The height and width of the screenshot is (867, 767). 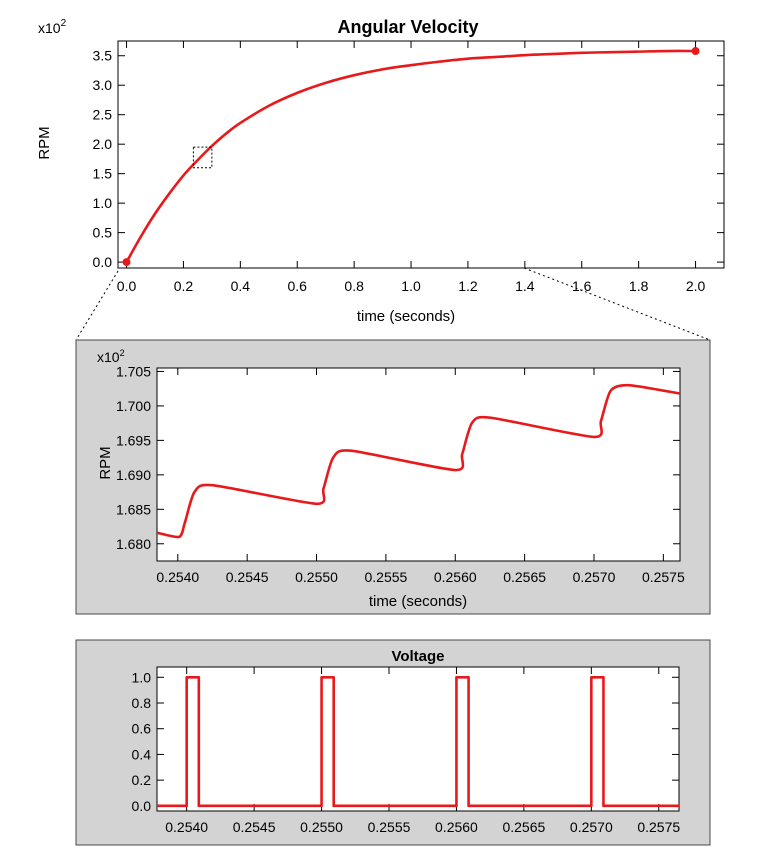 What do you see at coordinates (582, 286) in the screenshot?
I see `x-tick-label: 1.6` at bounding box center [582, 286].